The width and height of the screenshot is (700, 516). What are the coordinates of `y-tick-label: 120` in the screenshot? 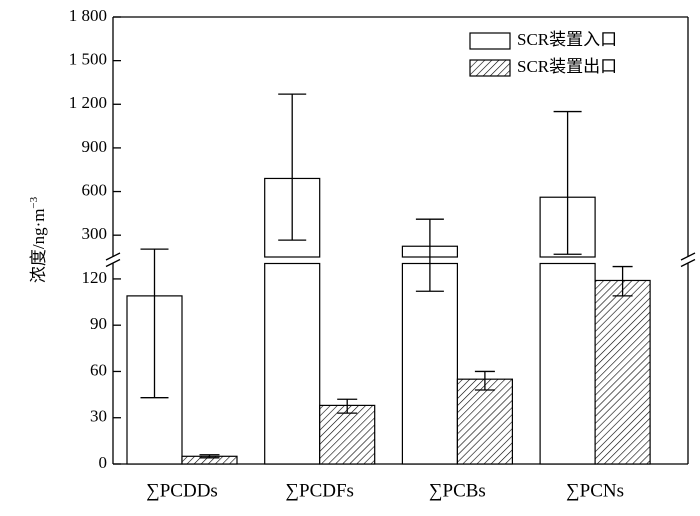 It's located at (95, 277).